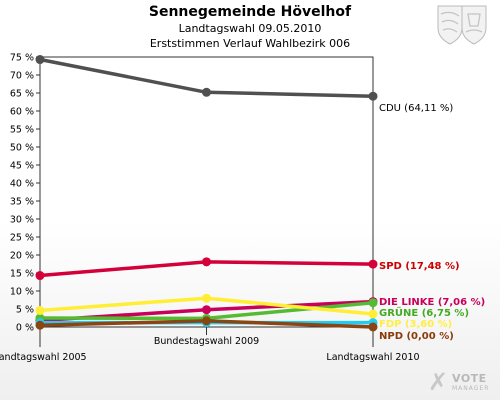 The height and width of the screenshot is (400, 500). I want to click on x-tick-label: Landtagswahl 2005, so click(43, 357).